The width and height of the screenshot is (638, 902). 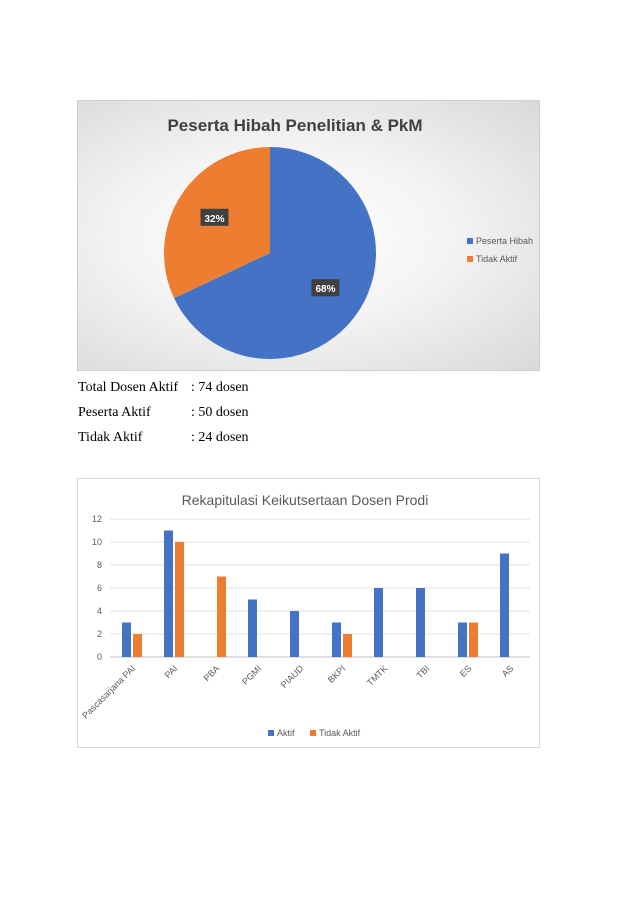 I want to click on x-tick-label: PBA, so click(x=212, y=673).